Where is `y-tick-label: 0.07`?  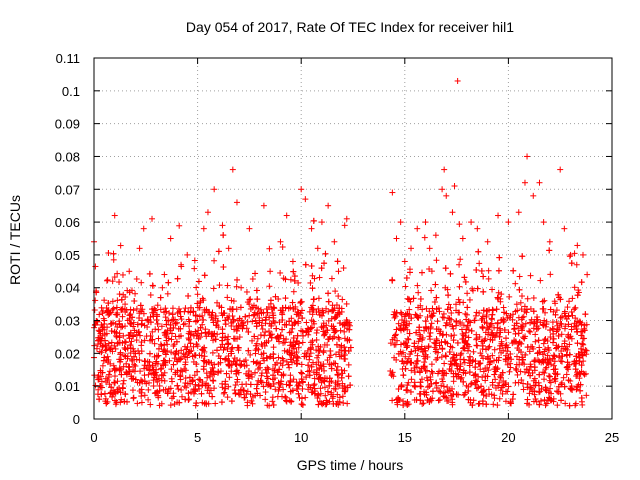
y-tick-label: 0.07 is located at coordinates (67, 189).